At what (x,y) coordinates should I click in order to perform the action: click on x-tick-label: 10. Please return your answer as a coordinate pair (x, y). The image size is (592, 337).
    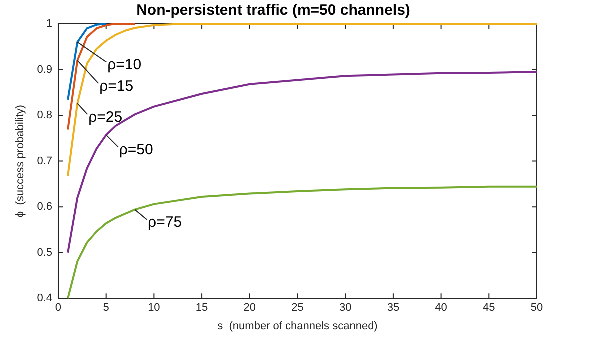
    Looking at the image, I should click on (154, 308).